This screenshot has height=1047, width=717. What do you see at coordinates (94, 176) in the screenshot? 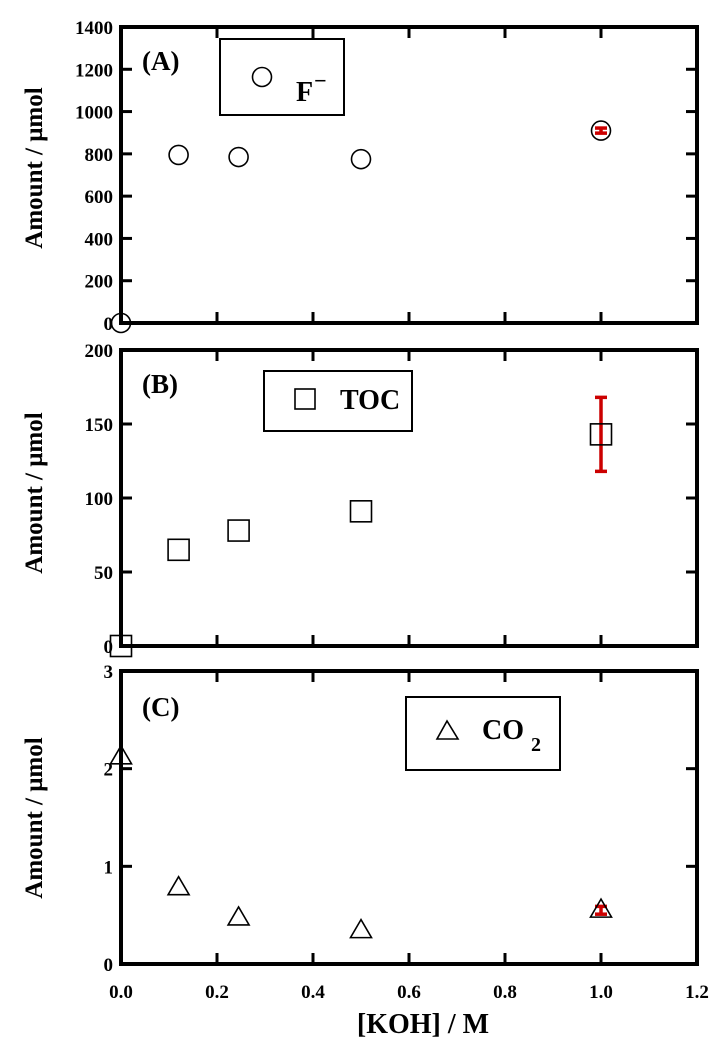
I see `panel-a-ticklabels: 0 200 400 600 800 1000 1200 1400` at bounding box center [94, 176].